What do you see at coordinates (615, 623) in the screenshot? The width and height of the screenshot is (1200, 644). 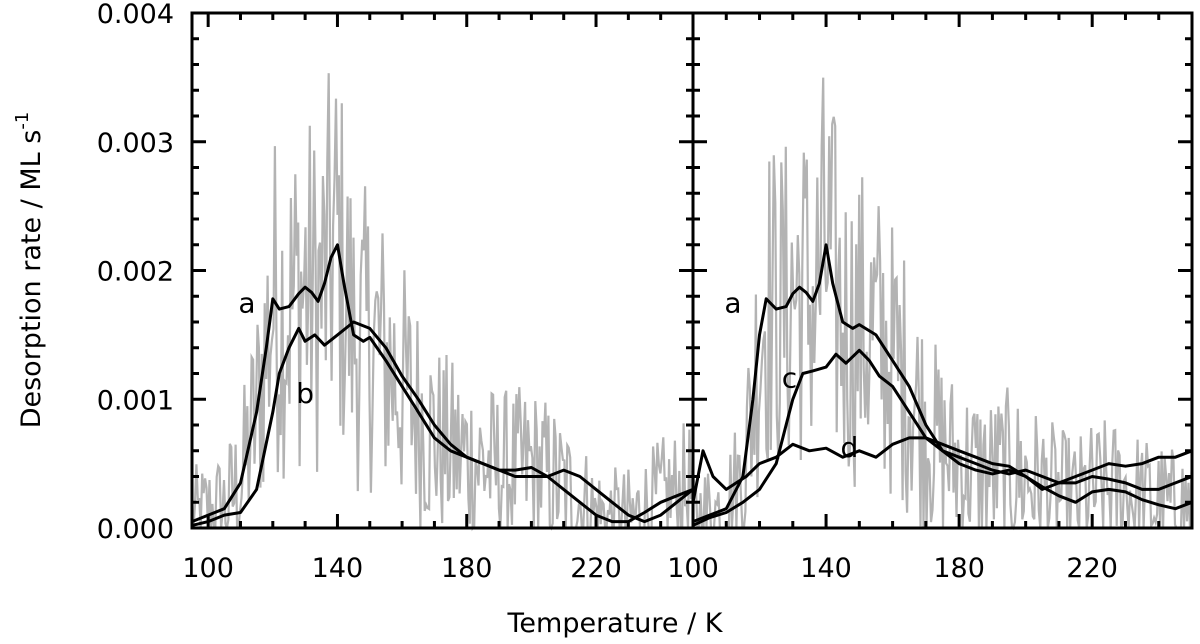 I see `x-axis-title: Temperature / K` at bounding box center [615, 623].